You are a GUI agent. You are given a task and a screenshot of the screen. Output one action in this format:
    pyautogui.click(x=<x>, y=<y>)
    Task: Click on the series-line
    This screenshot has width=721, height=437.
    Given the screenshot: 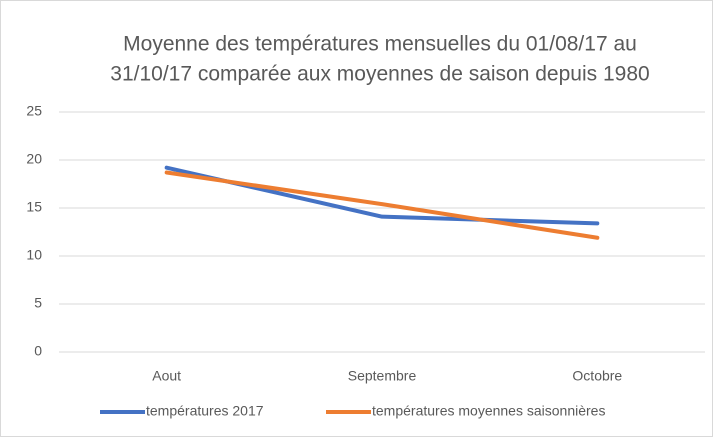 What is the action you would take?
    pyautogui.click(x=382, y=205)
    